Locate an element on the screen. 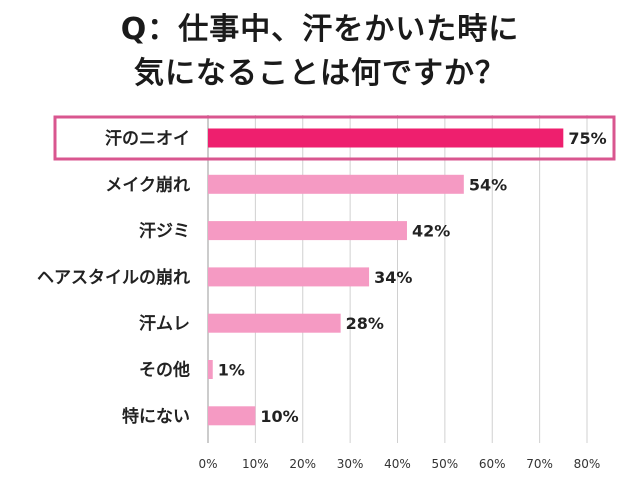 The image size is (640, 479). x-tick-label: 0% is located at coordinates (207, 464).